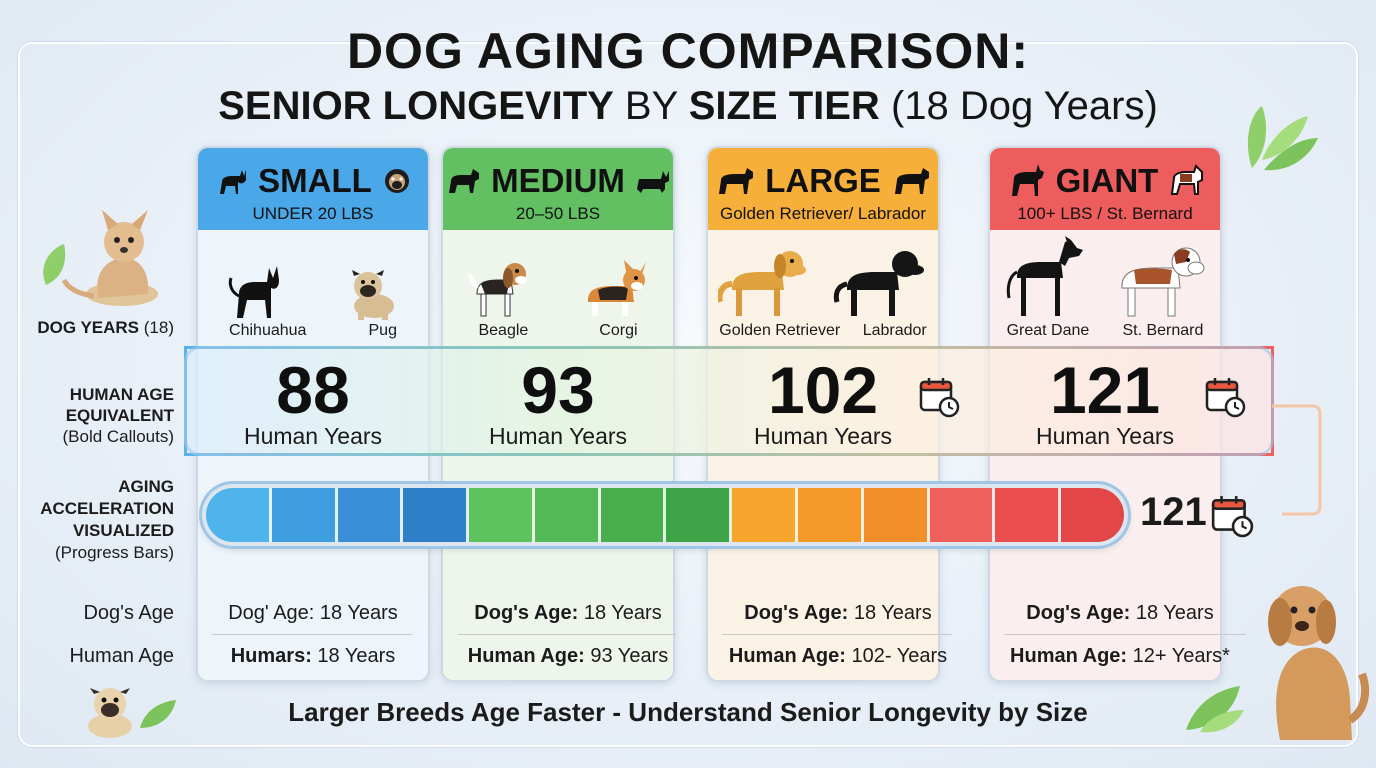 Image resolution: width=1376 pixels, height=768 pixels. I want to click on human-age-callout-giant: 121 Human Years, so click(1105, 402).